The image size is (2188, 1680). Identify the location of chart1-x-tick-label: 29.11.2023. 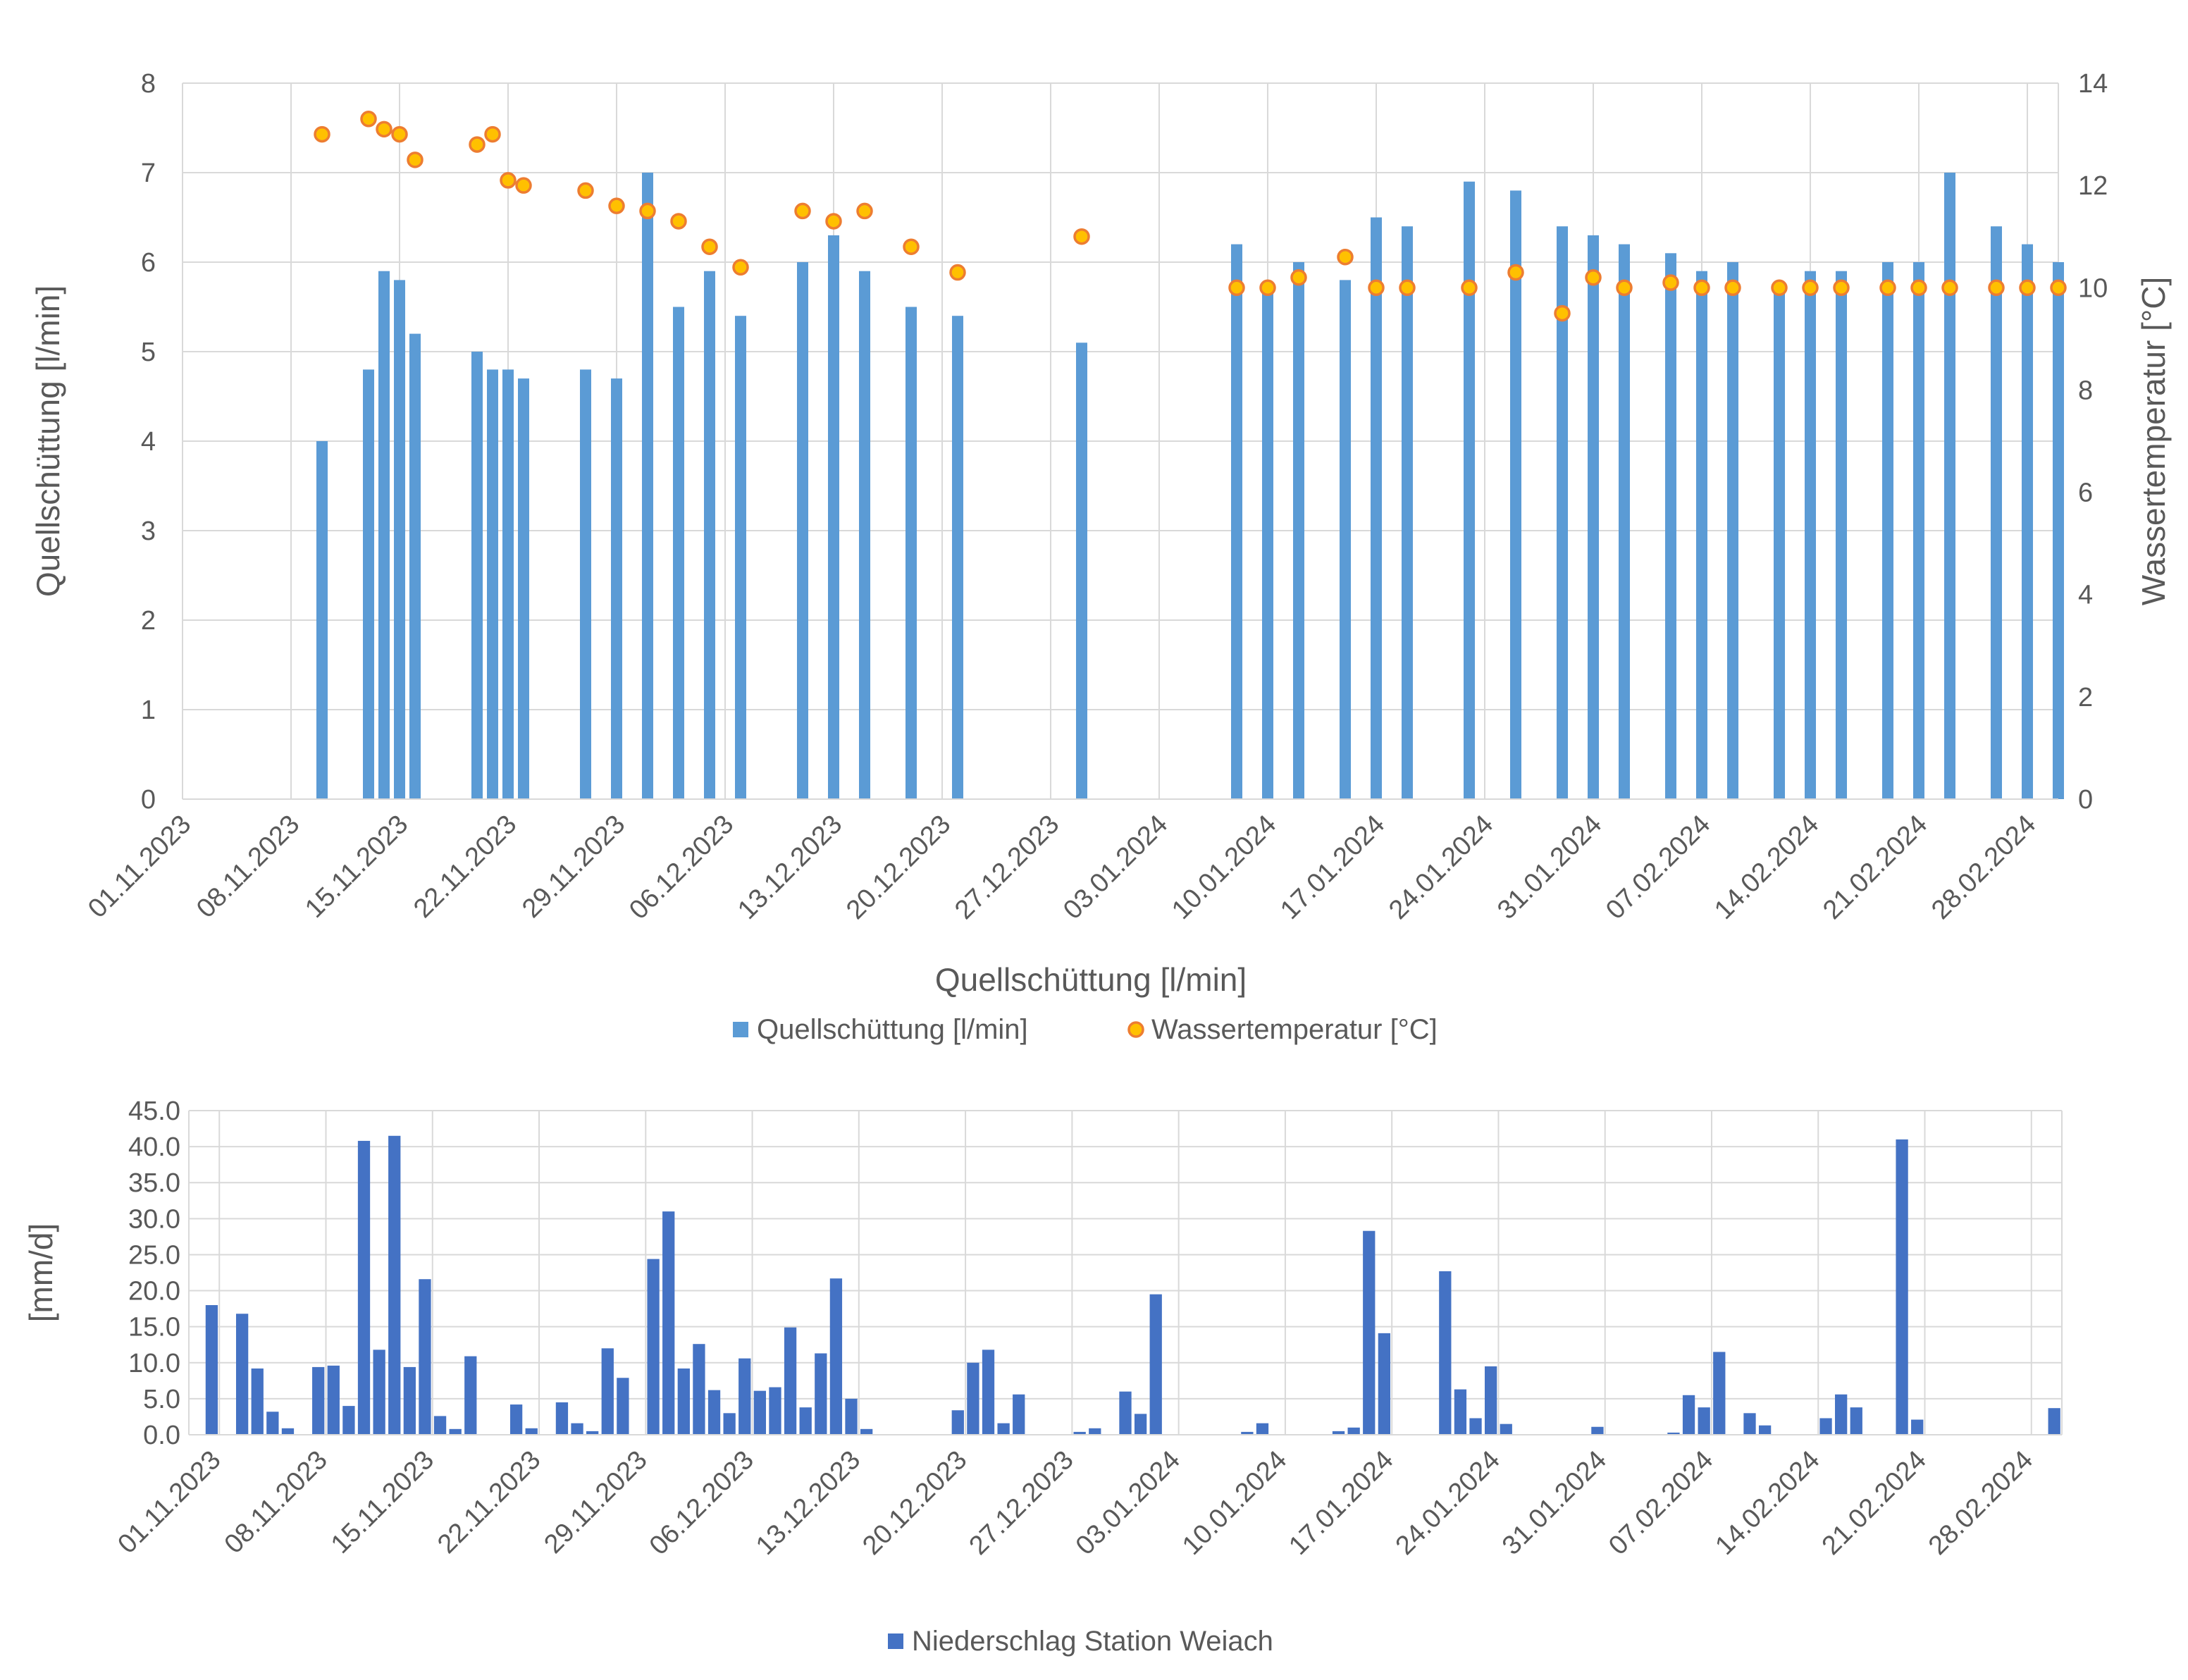
(574, 867).